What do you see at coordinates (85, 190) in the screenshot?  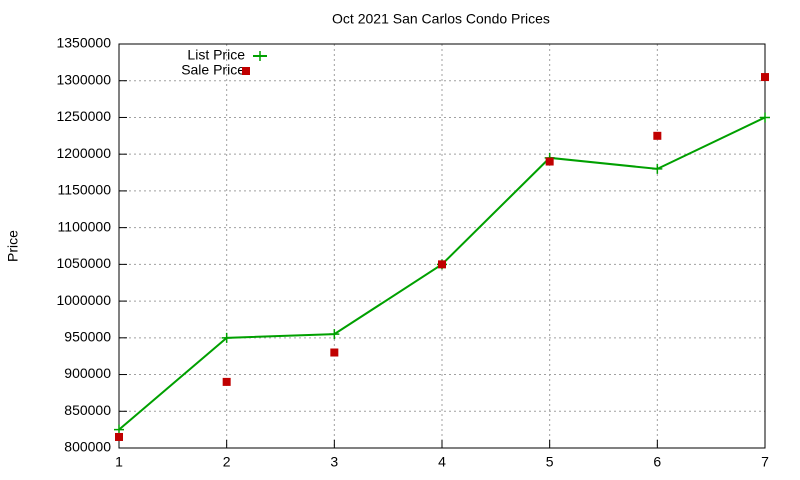 I see `y-tick-label: 1150000` at bounding box center [85, 190].